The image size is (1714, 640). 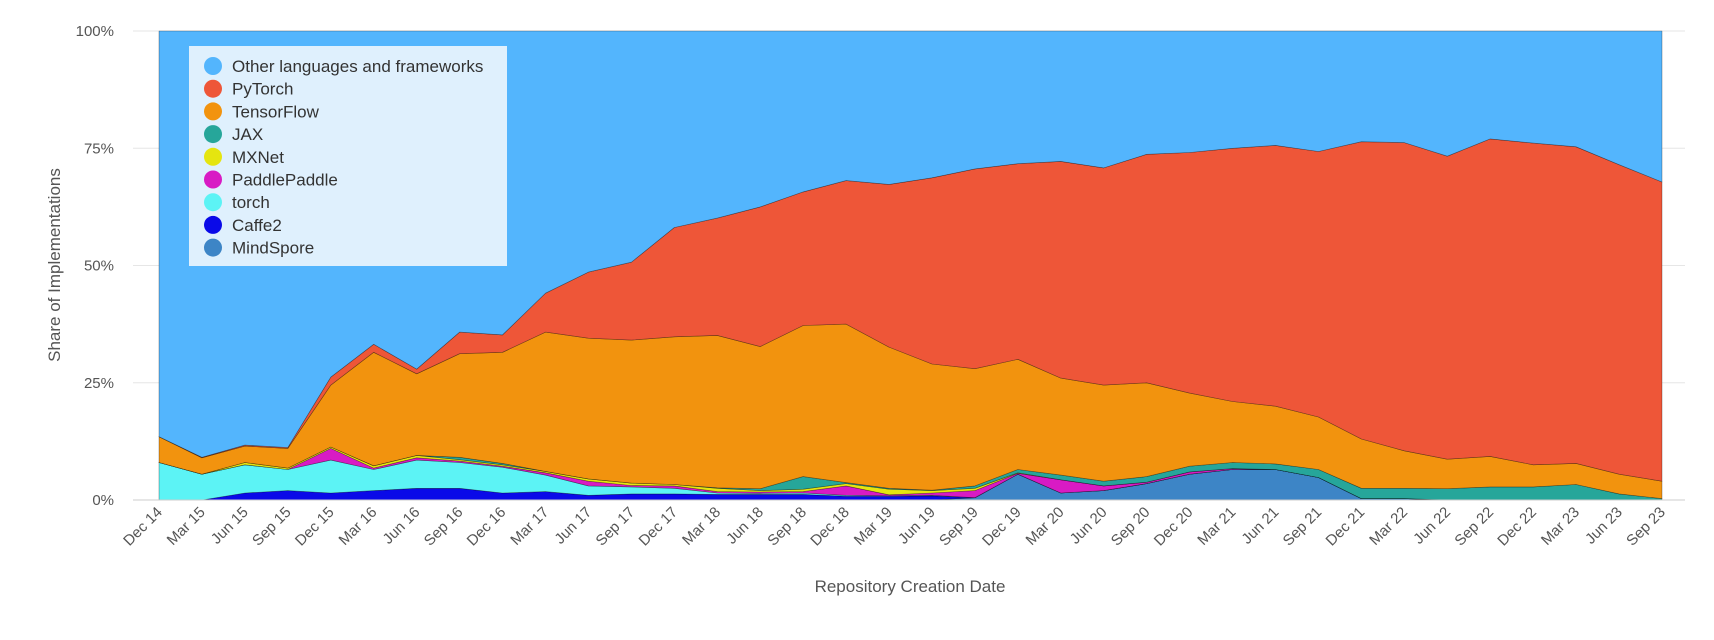 I want to click on x-tick-label: Mar 23, so click(x=1560, y=526).